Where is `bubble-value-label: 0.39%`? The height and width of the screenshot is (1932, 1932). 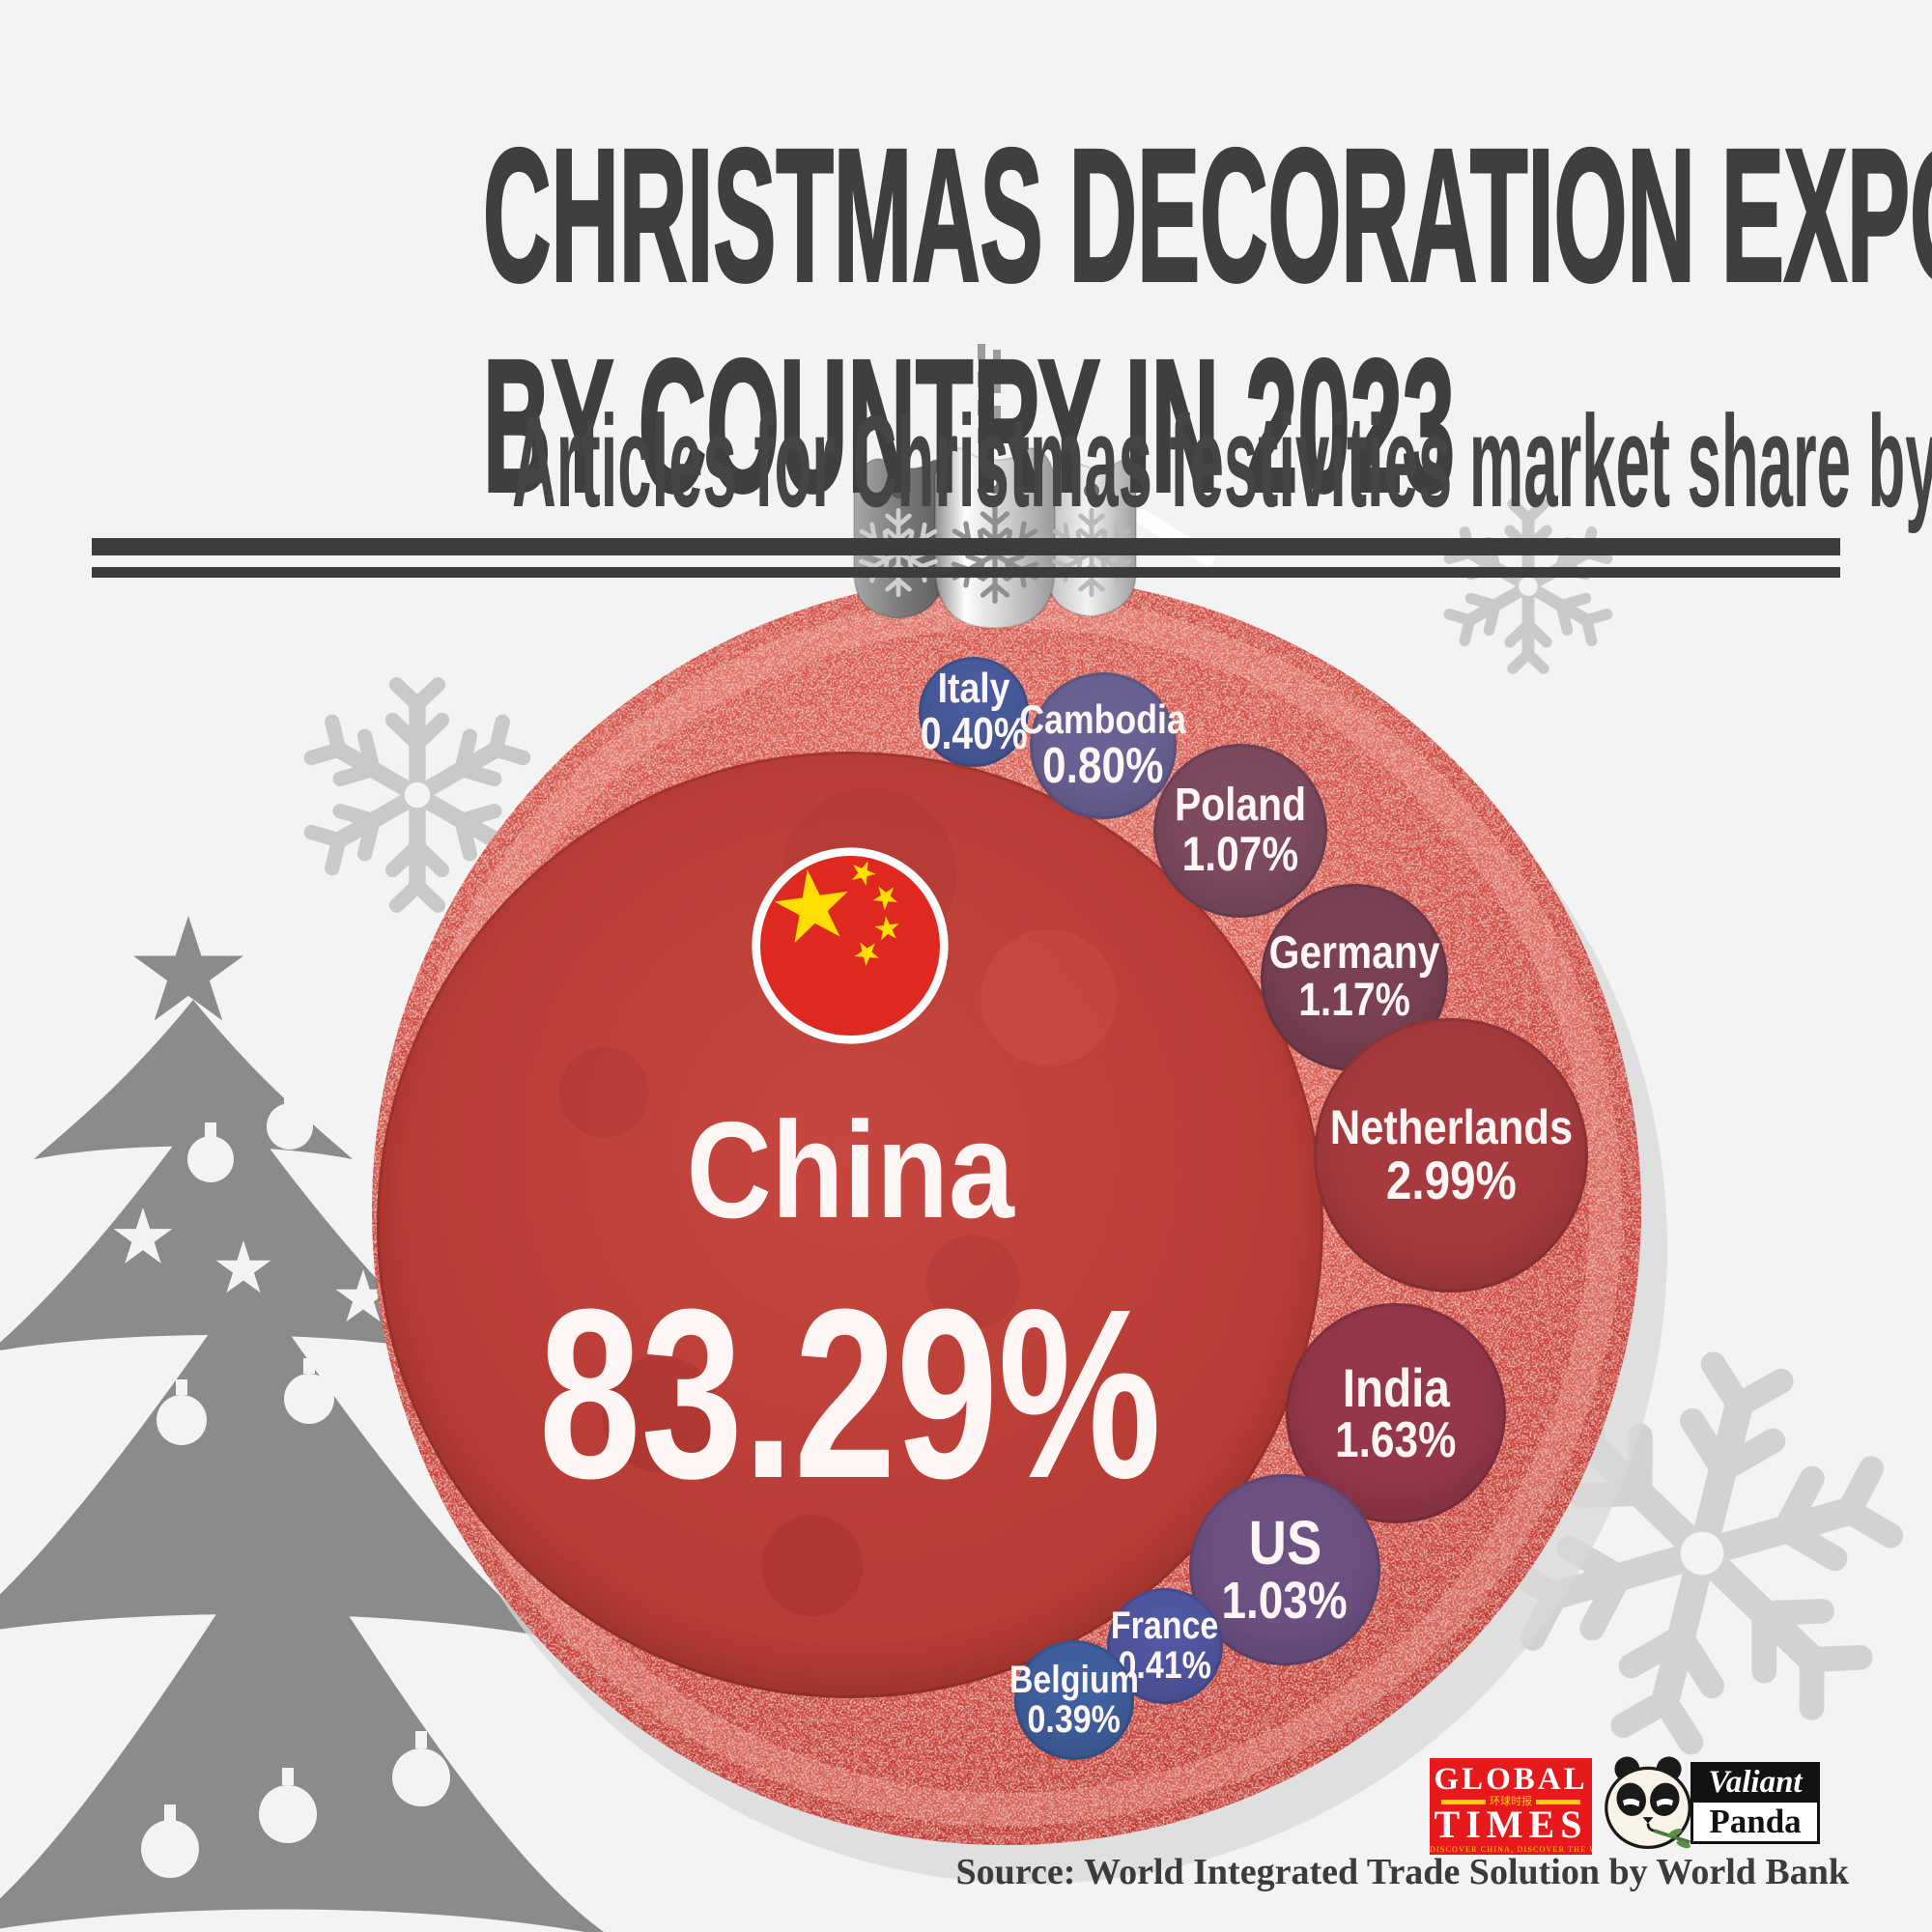
bubble-value-label: 0.39% is located at coordinates (1074, 1719).